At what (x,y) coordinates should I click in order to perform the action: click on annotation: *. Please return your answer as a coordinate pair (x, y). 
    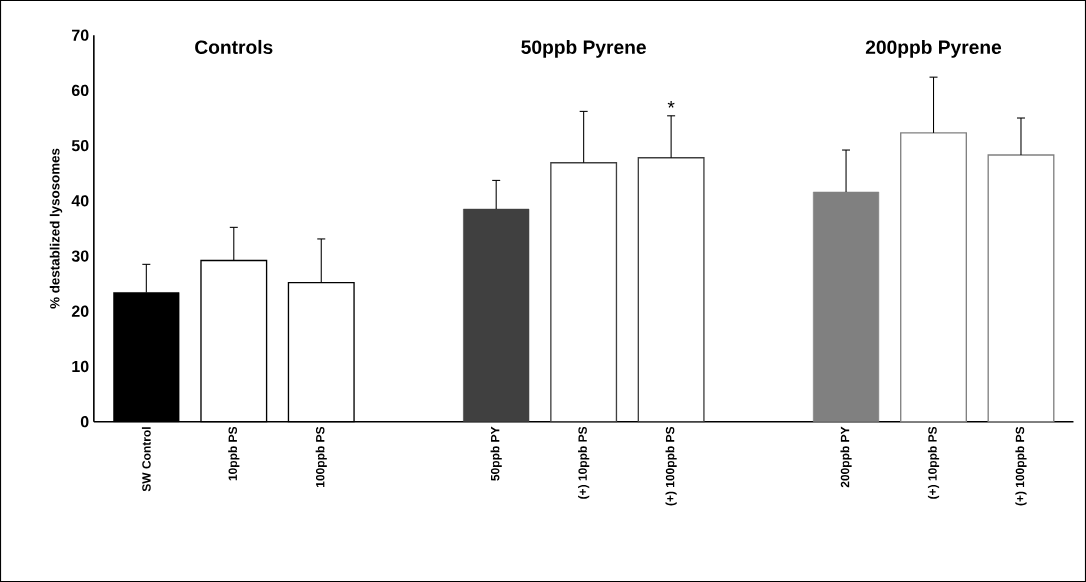
    Looking at the image, I should click on (671, 104).